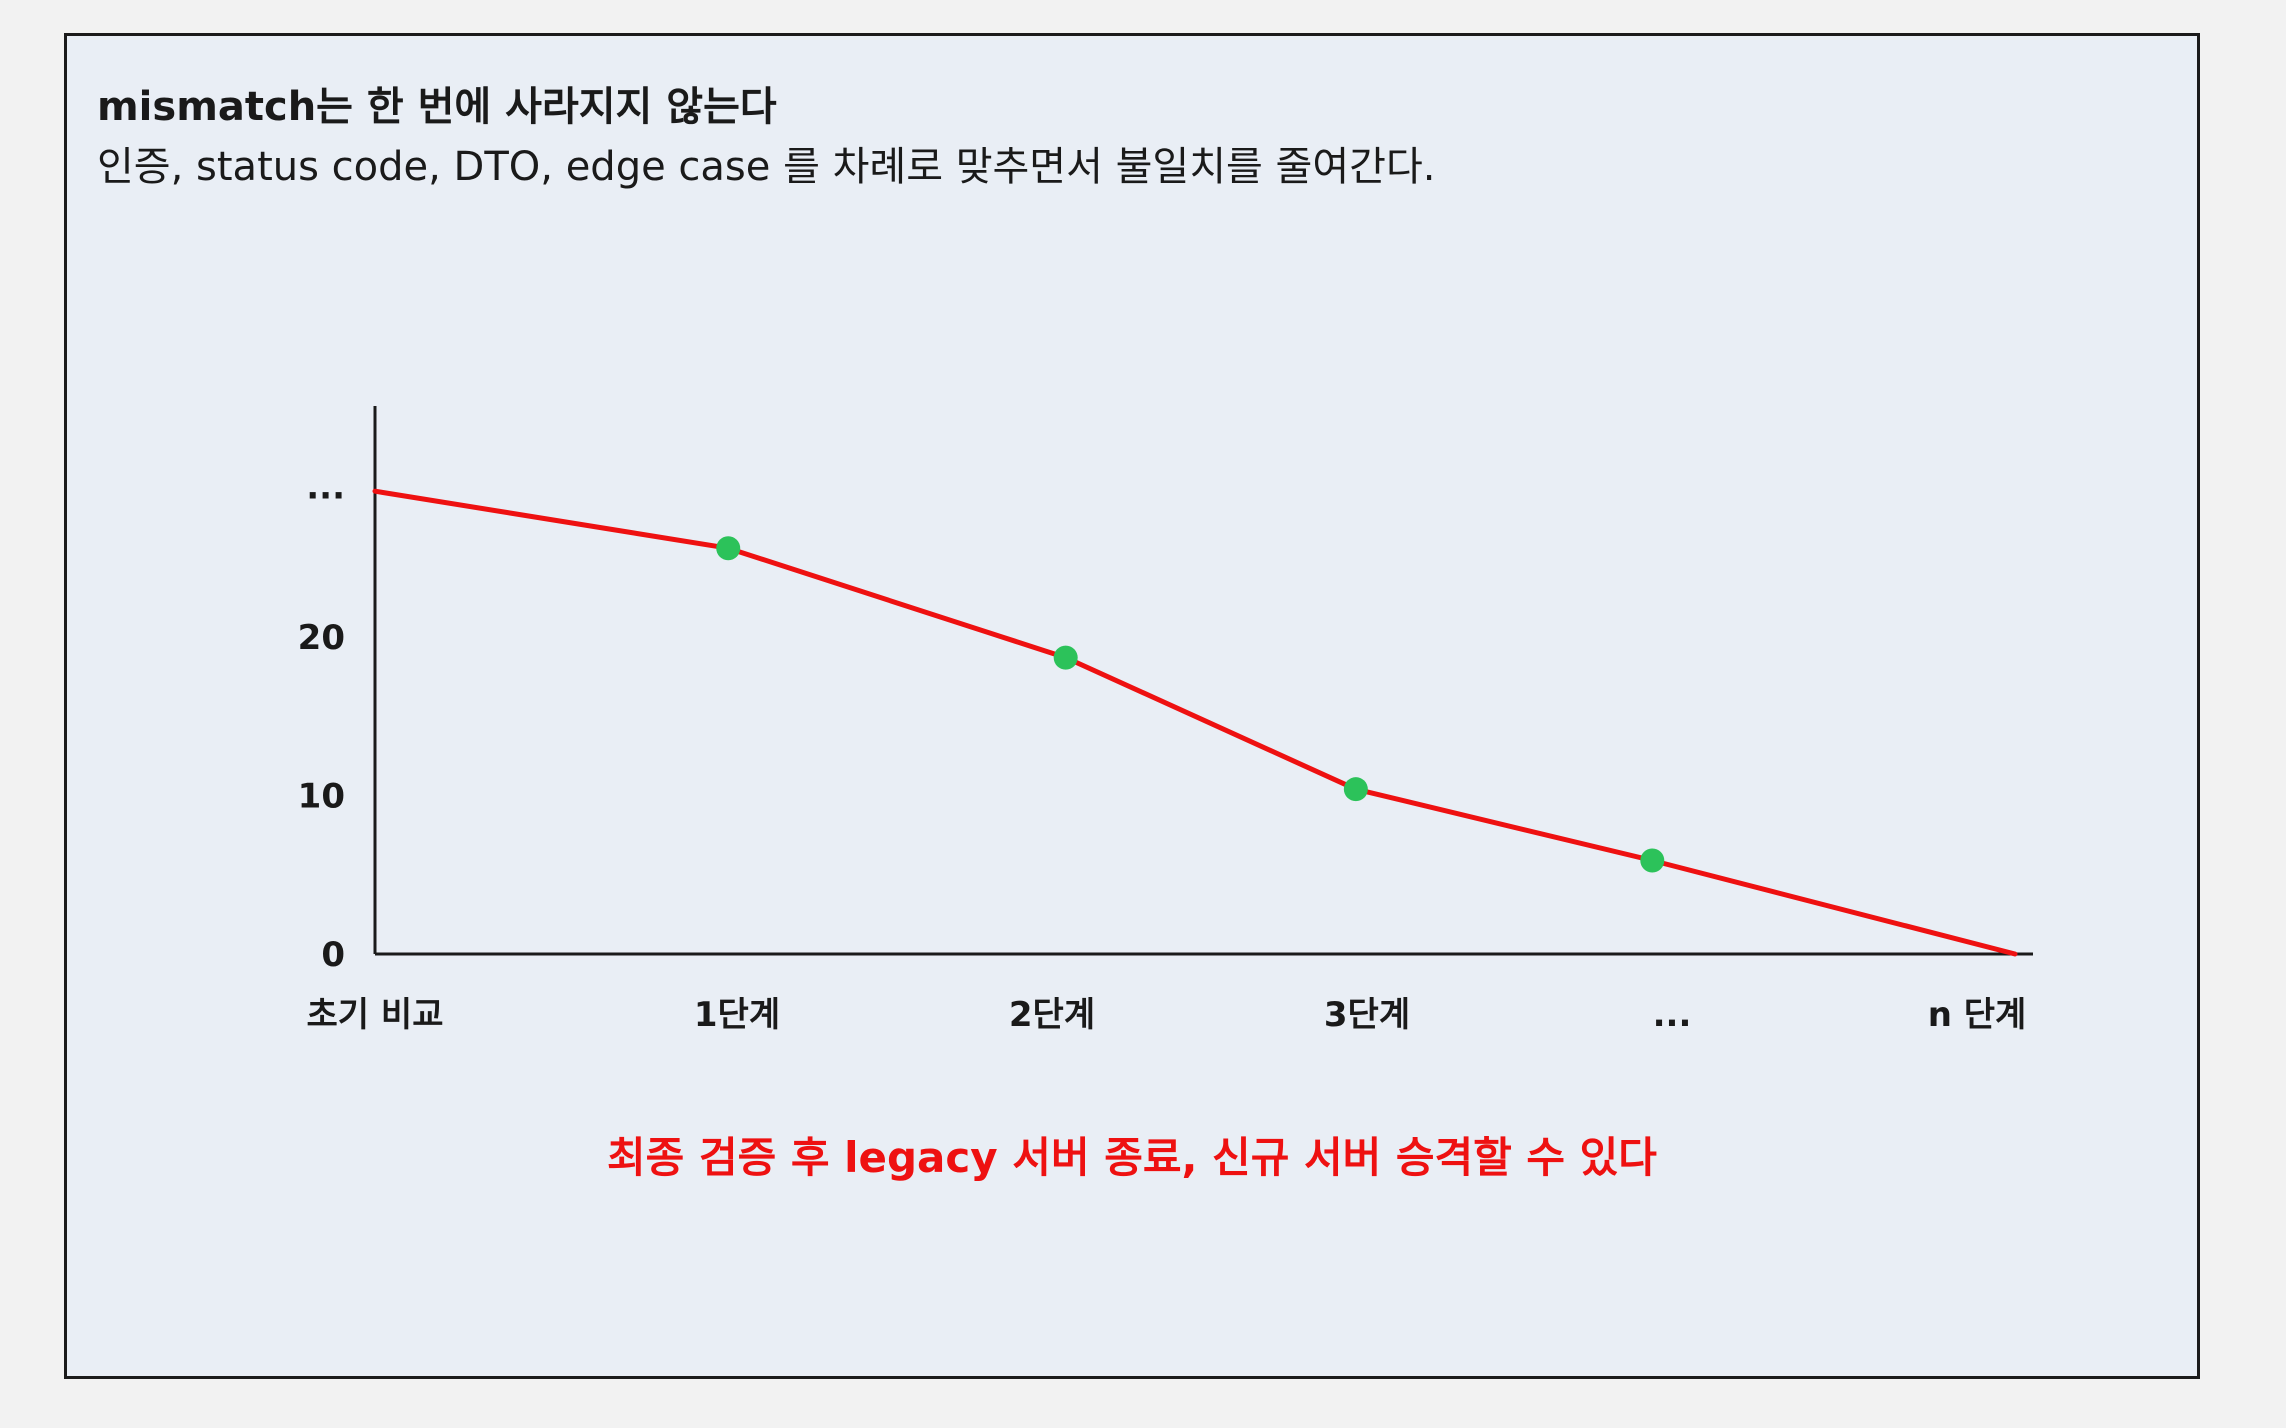 Image resolution: width=2286 pixels, height=1428 pixels. I want to click on x-tick-label: 초기 비교, so click(375, 1015).